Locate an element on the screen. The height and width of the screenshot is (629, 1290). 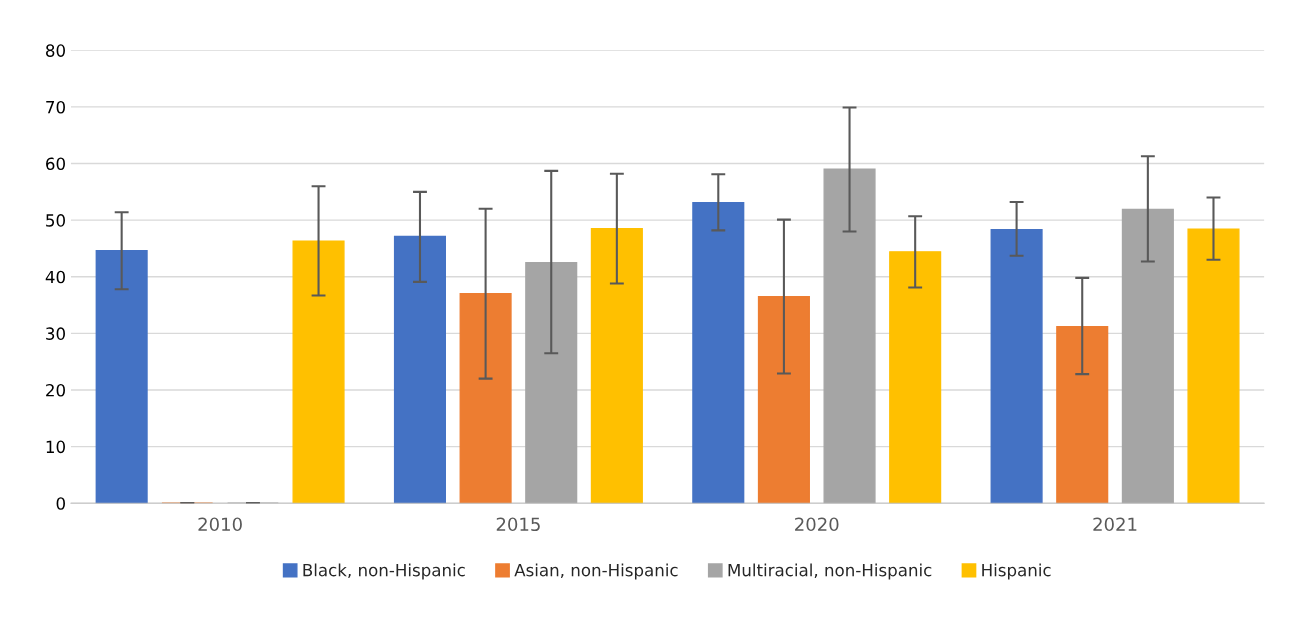
y-tick-label: 20 is located at coordinates (55, 390).